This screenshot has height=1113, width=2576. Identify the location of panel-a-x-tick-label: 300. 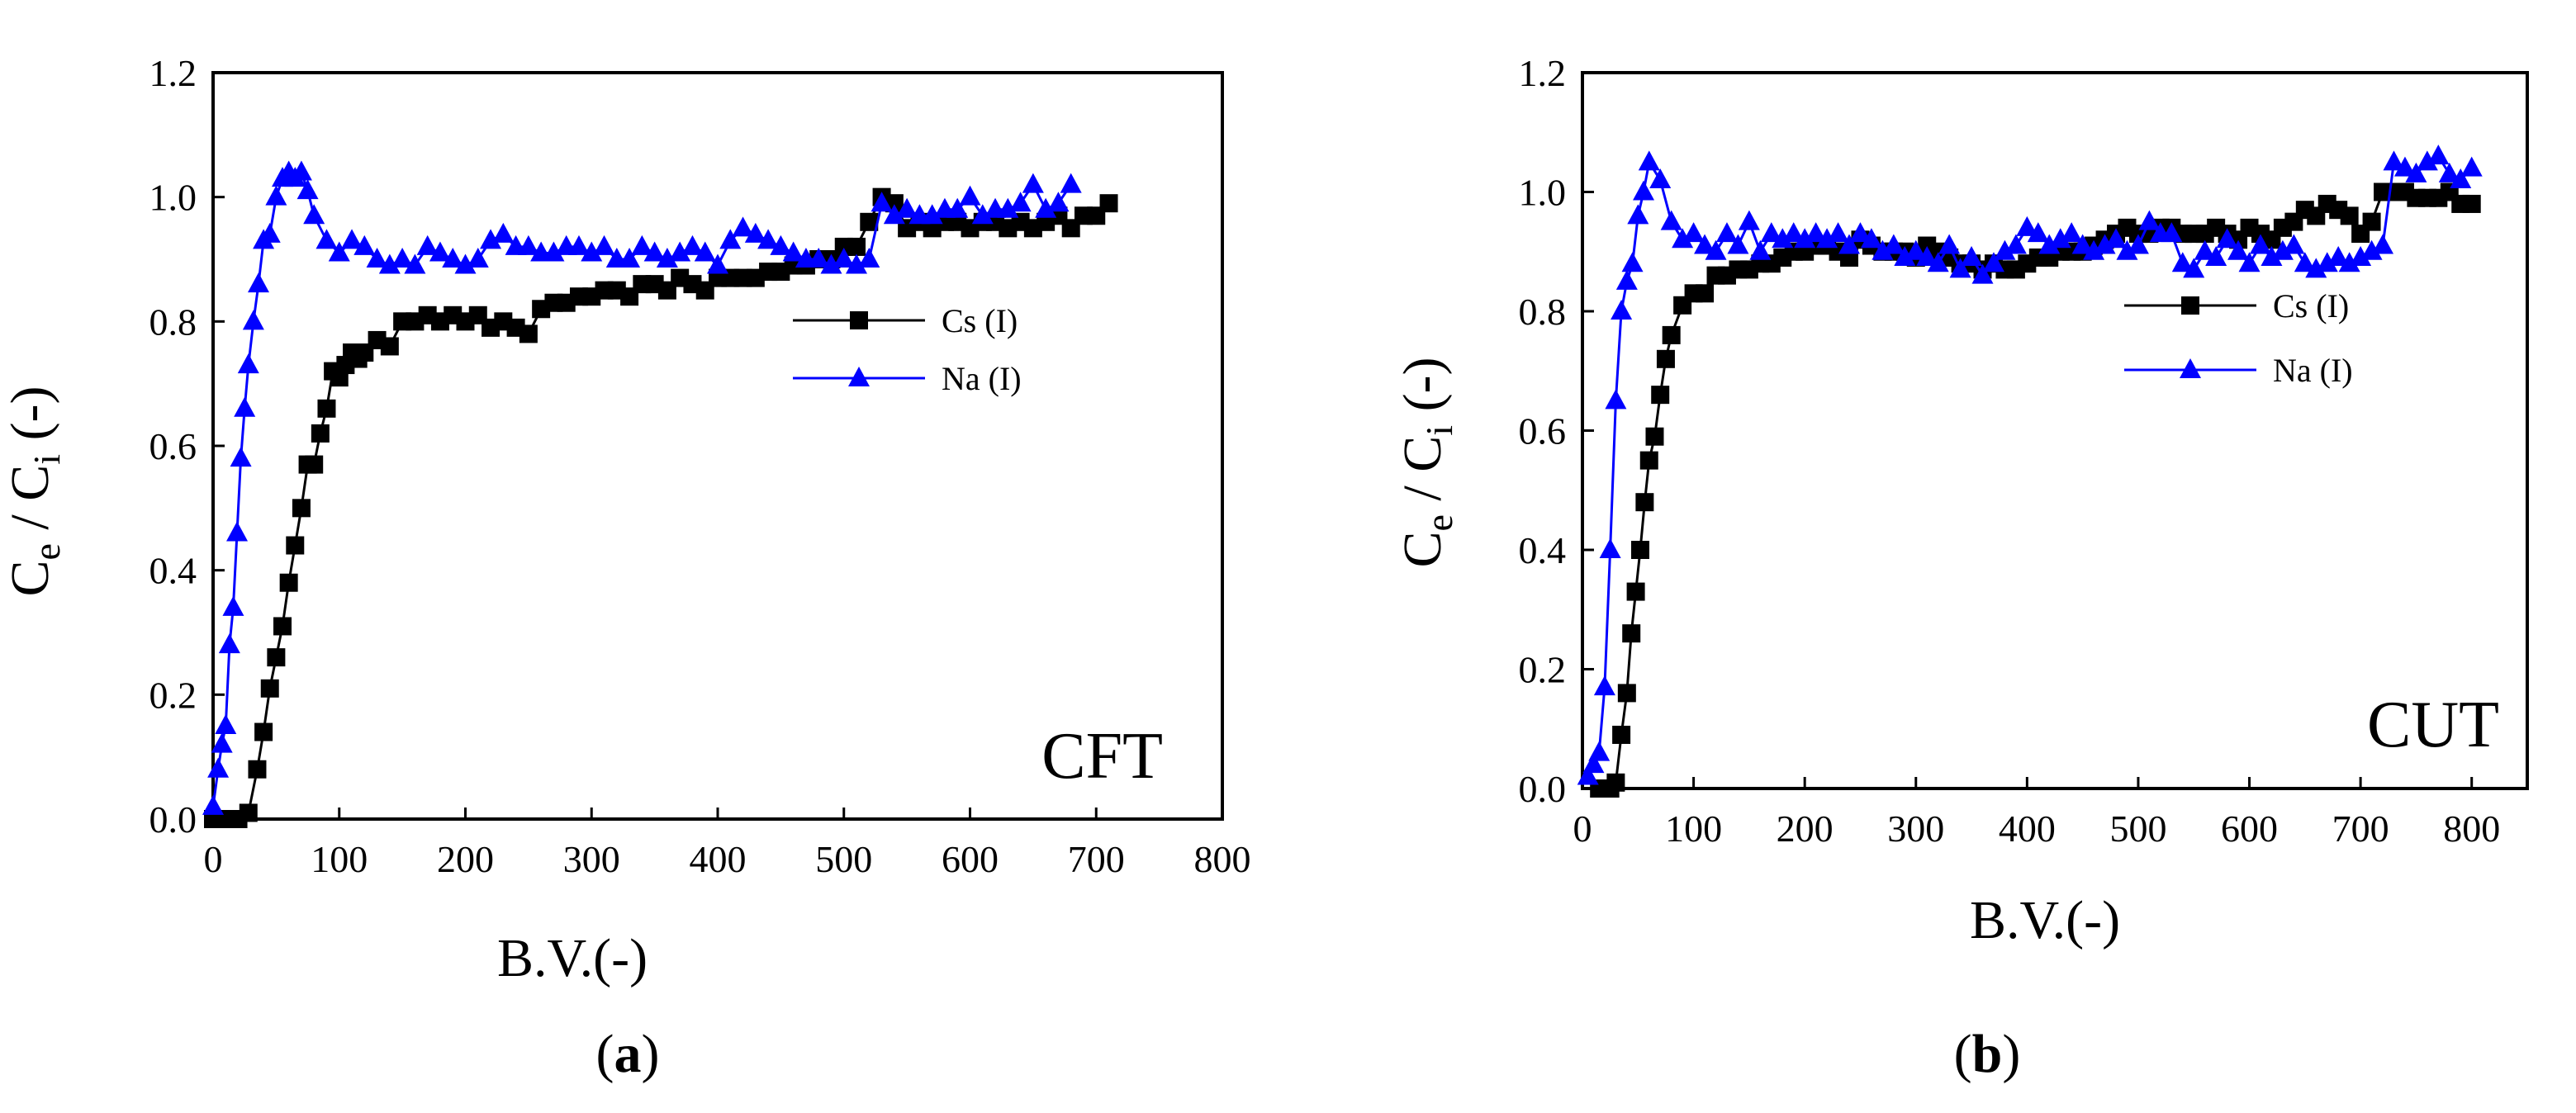
(591, 859).